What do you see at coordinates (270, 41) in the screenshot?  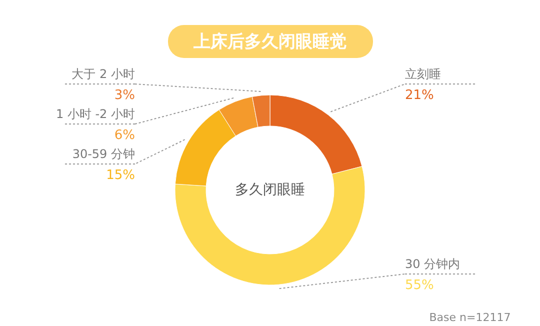 I see `chart-title: 上床后多久闭眼睡觉` at bounding box center [270, 41].